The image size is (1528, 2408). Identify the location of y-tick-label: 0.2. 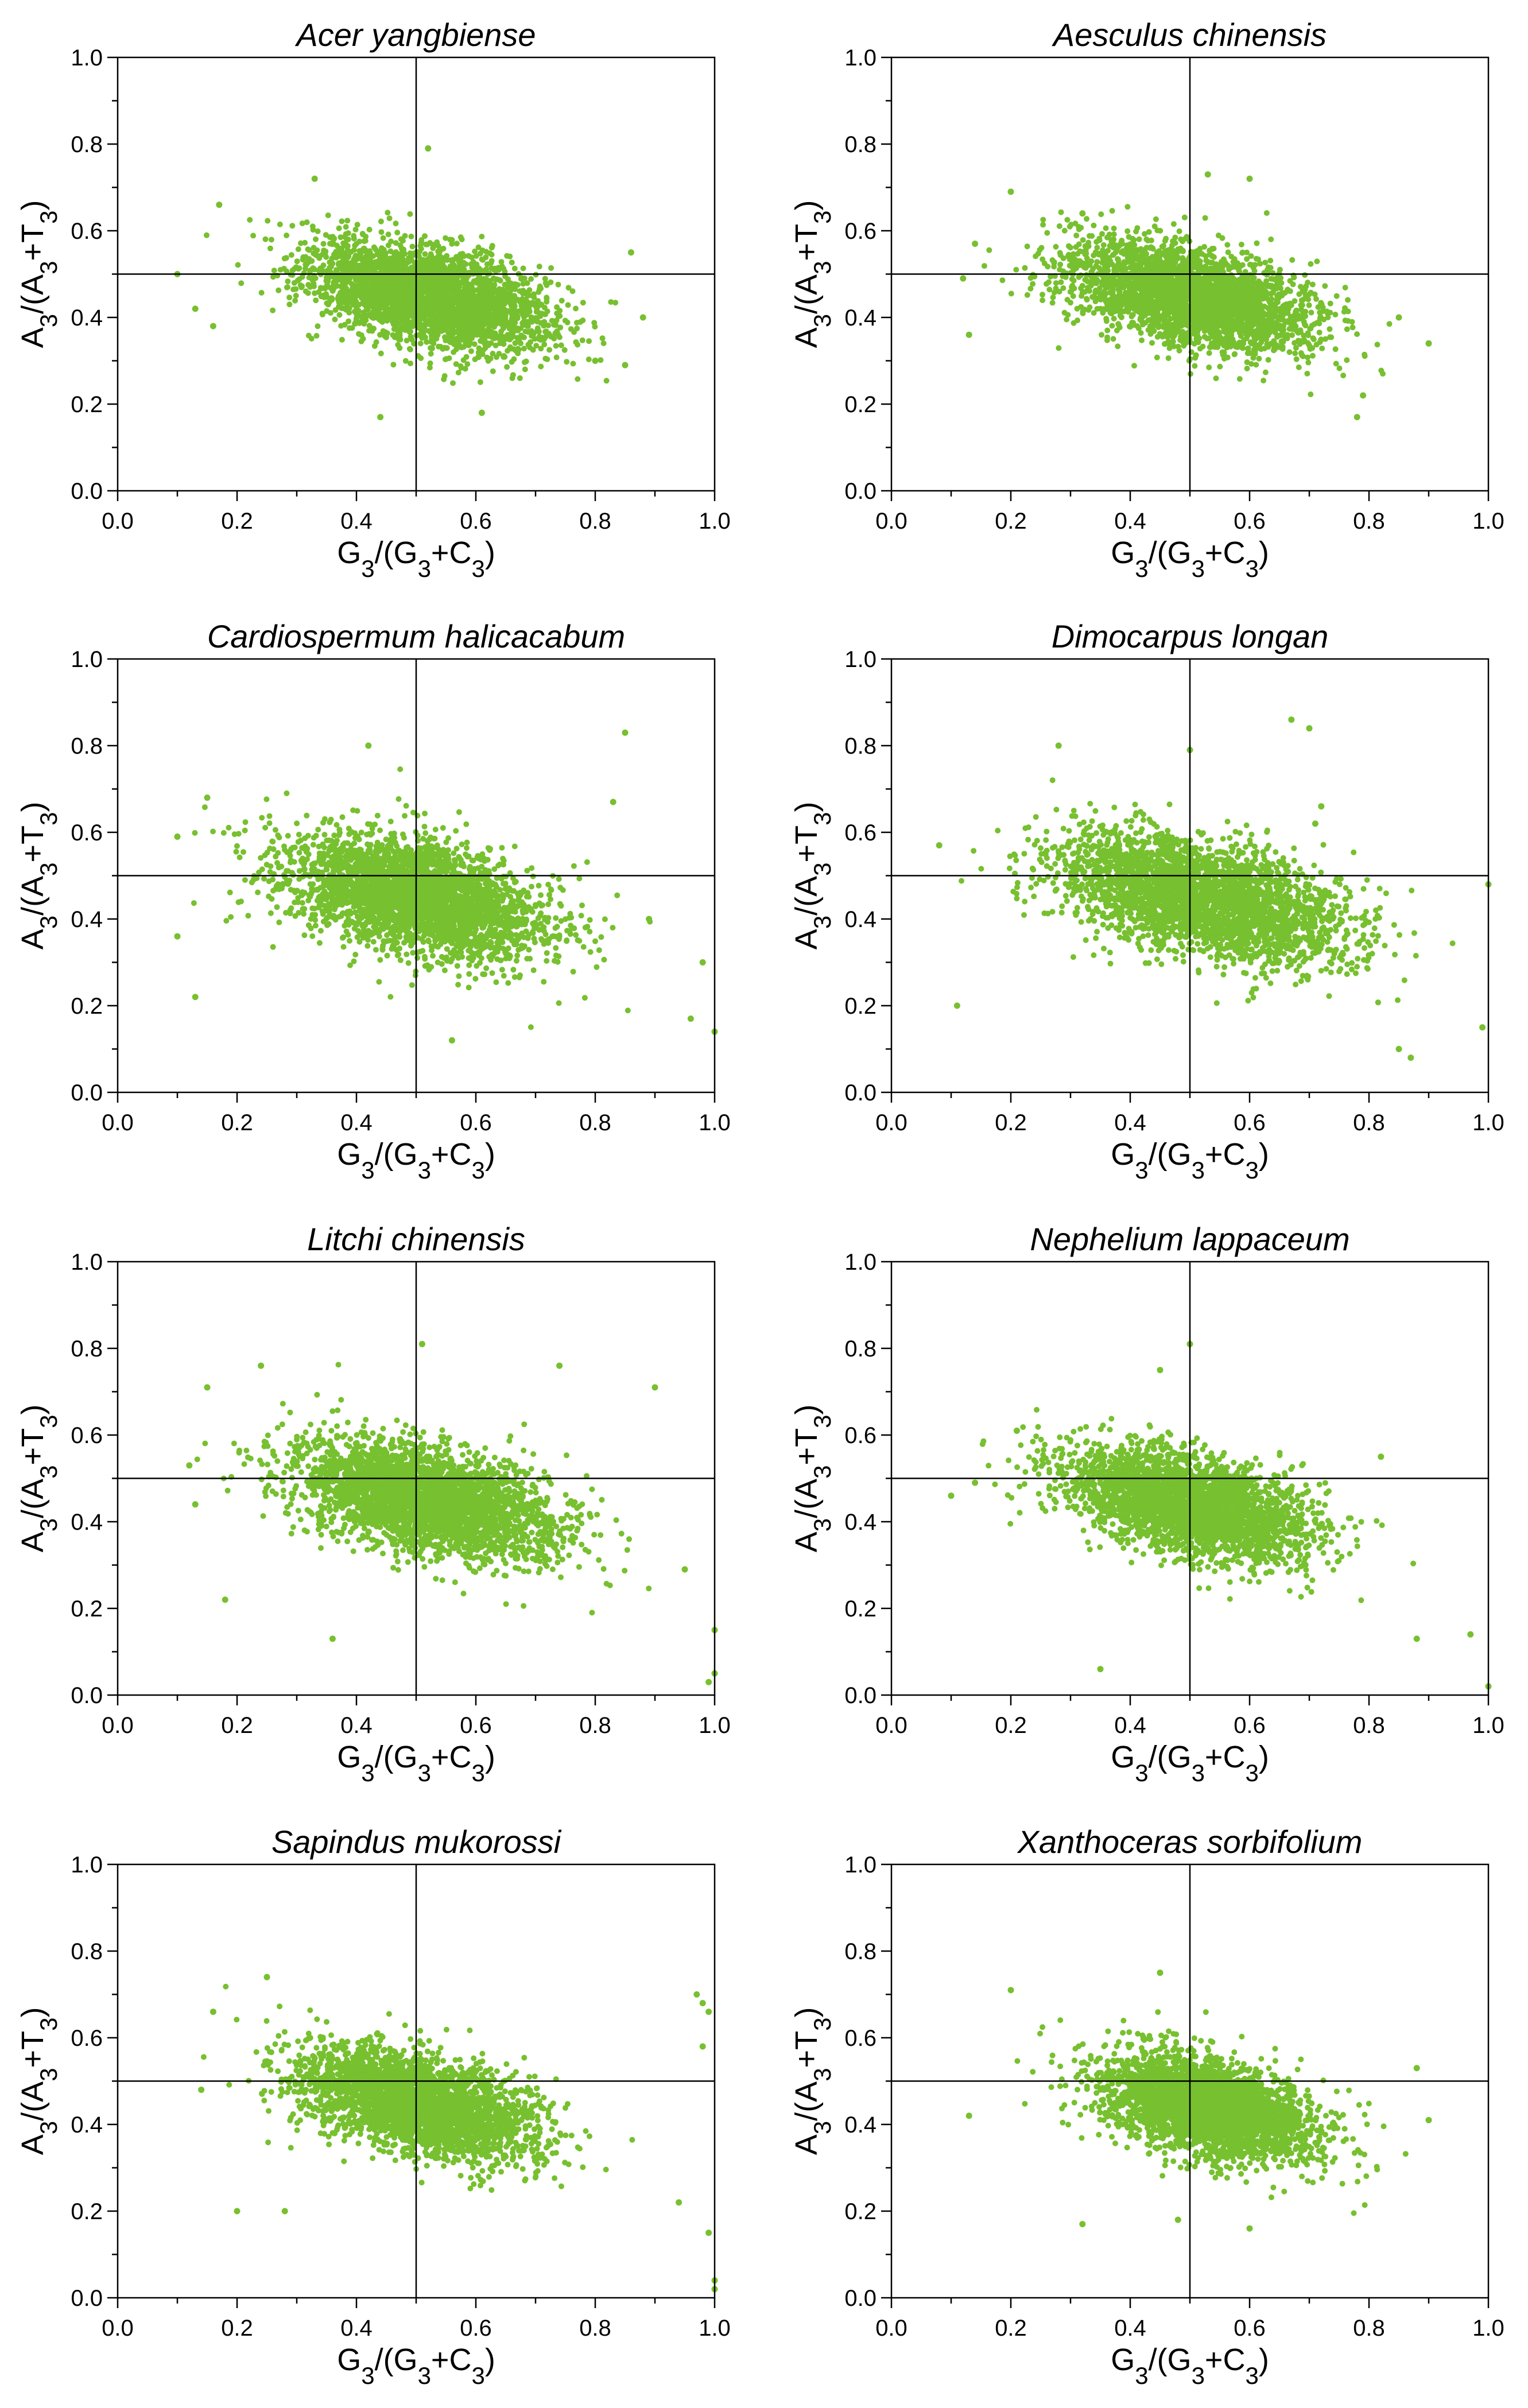
(87, 405).